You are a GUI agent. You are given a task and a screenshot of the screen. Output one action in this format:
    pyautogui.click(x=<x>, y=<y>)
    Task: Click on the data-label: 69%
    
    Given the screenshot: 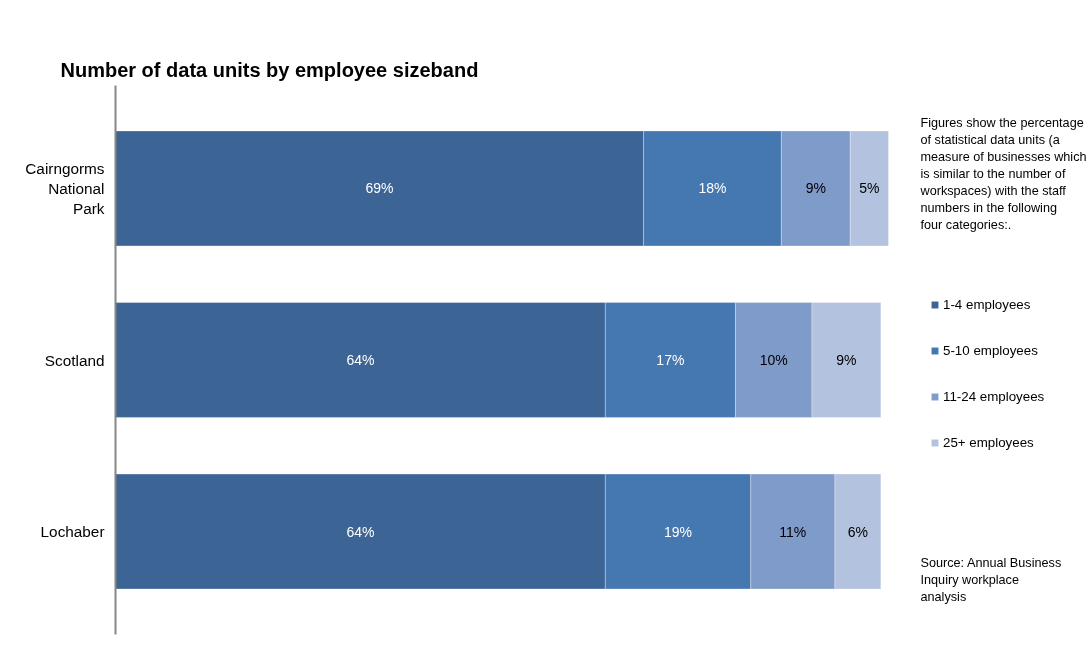 What is the action you would take?
    pyautogui.click(x=379, y=188)
    